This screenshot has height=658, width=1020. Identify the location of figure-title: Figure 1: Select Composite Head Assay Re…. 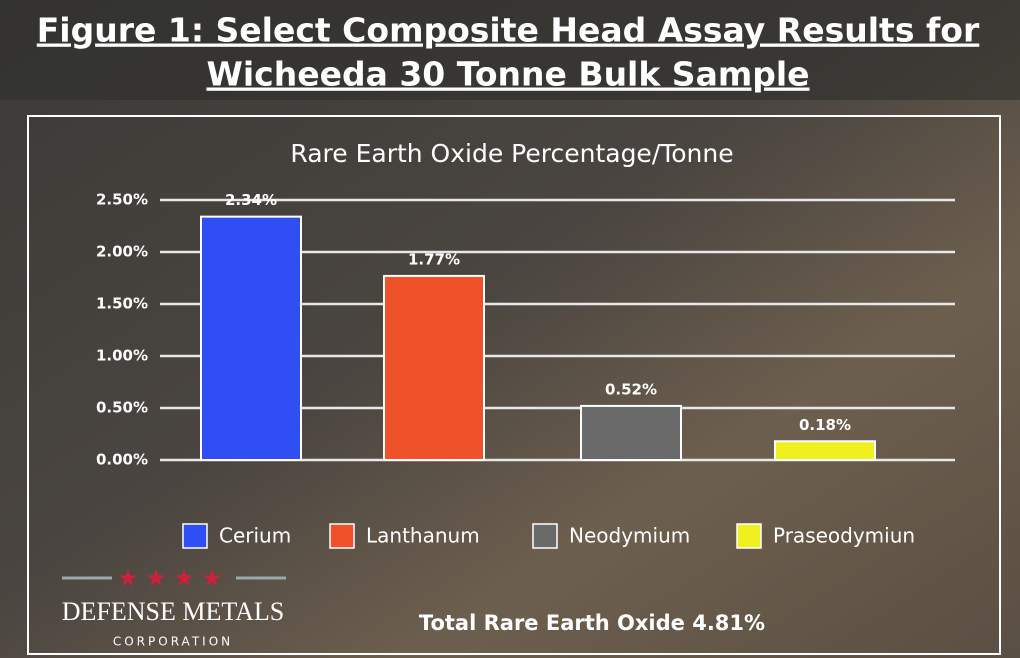
(508, 30).